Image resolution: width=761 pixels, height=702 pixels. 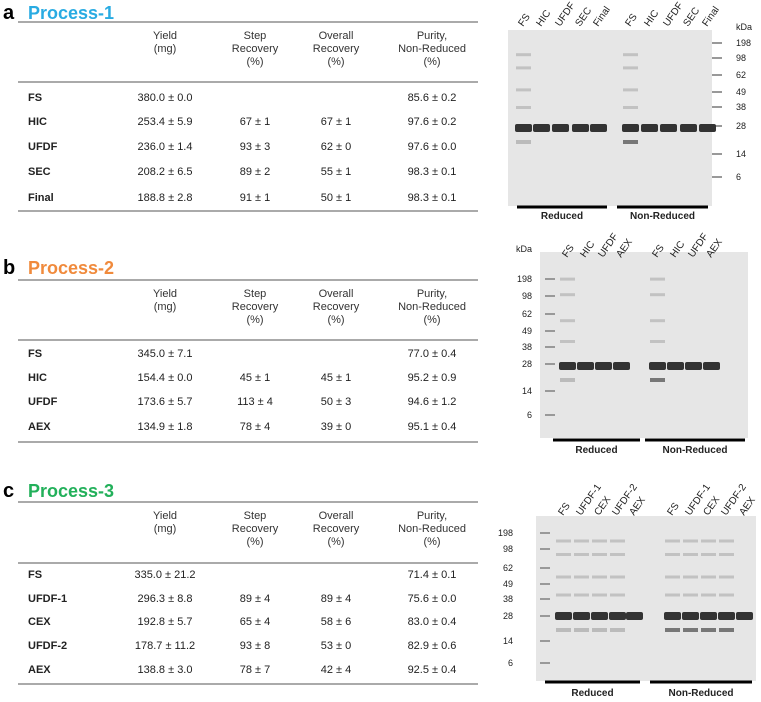 What do you see at coordinates (336, 198) in the screenshot?
I see `table-cell: 50 ± 1` at bounding box center [336, 198].